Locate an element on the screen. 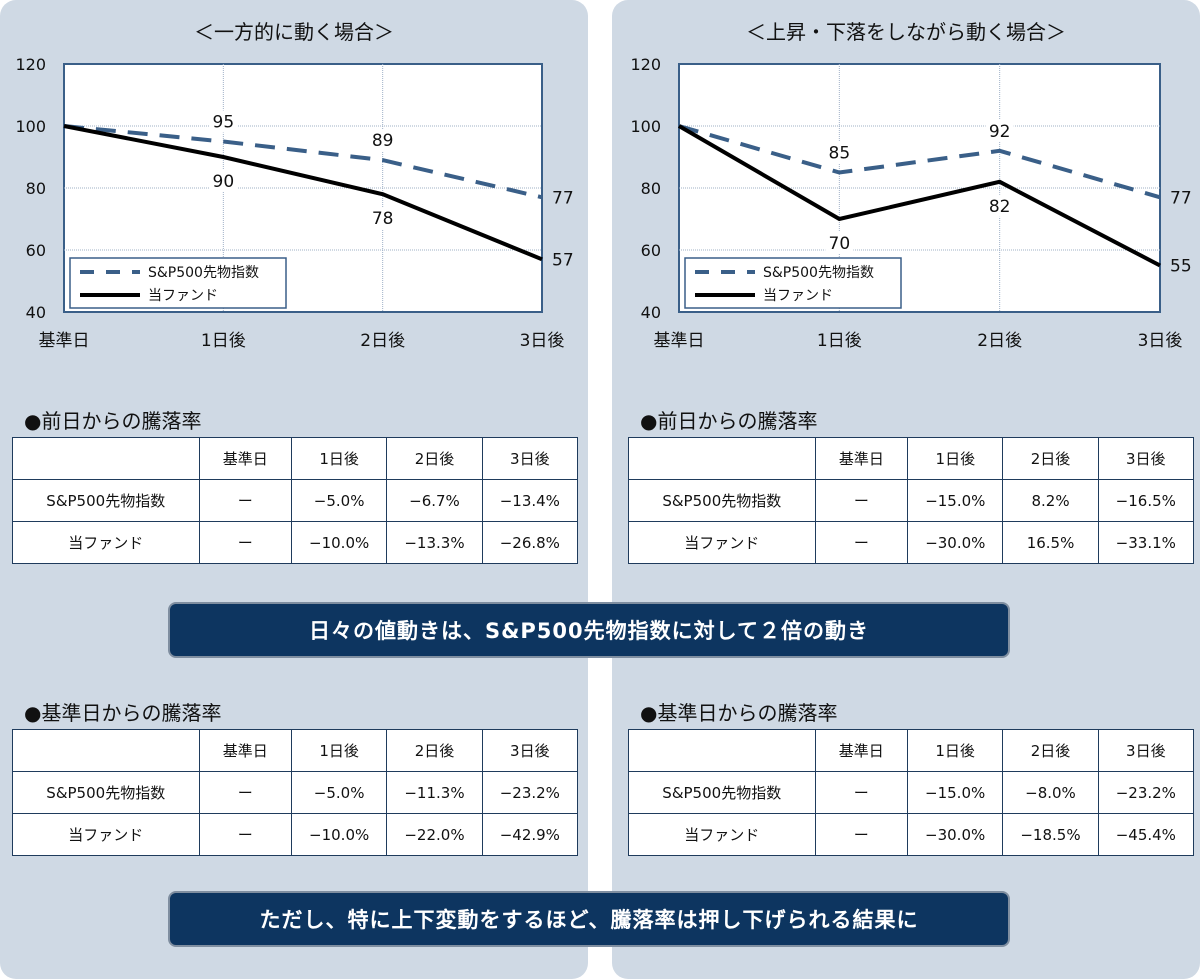 The image size is (1200, 979). table-row: S&P500先物指数ー −15.0% 8.2% −16.5% is located at coordinates (911, 500).